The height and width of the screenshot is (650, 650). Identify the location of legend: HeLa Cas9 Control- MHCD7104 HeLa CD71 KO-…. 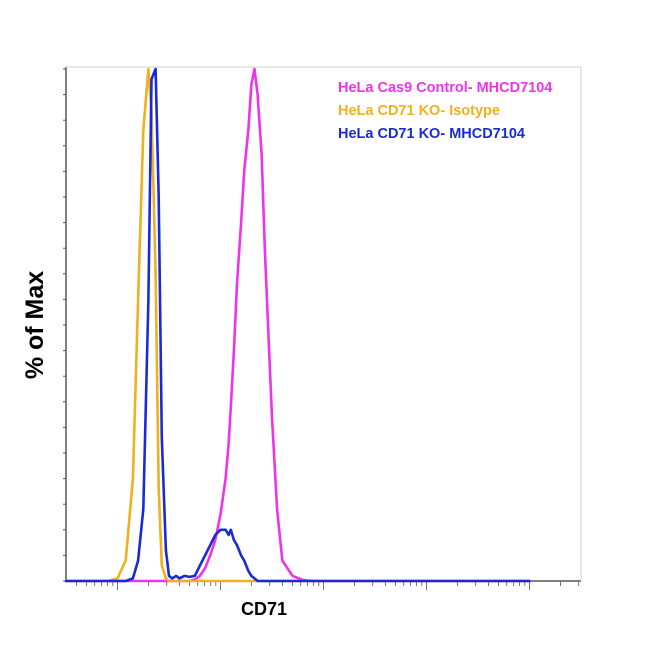
(445, 111).